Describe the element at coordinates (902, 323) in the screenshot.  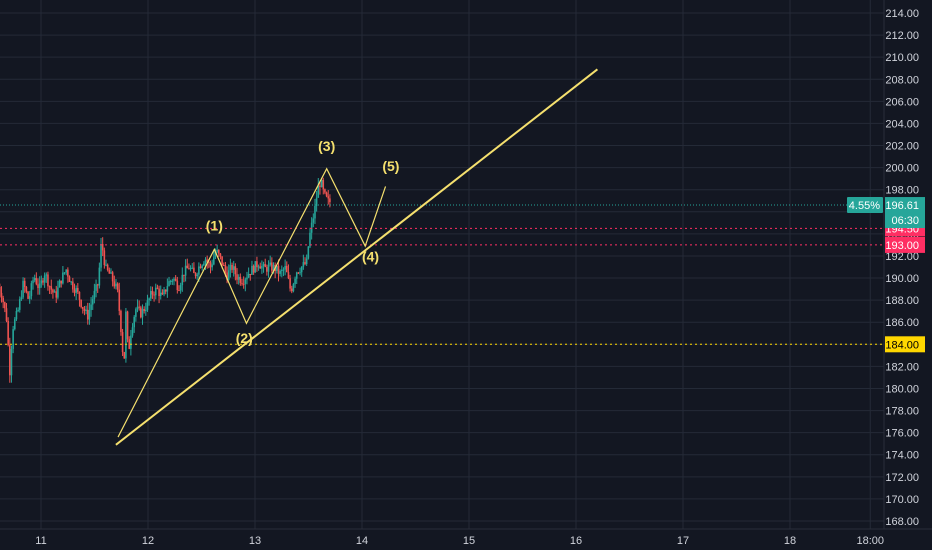
I see `price-axis-tick-label: 186.00` at that location.